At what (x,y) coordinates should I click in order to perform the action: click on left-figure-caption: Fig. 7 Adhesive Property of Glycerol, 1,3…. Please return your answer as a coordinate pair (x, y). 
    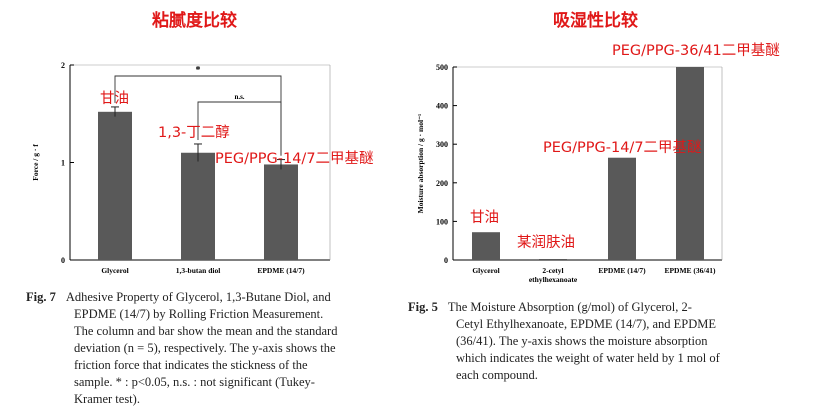
    Looking at the image, I should click on (191, 348).